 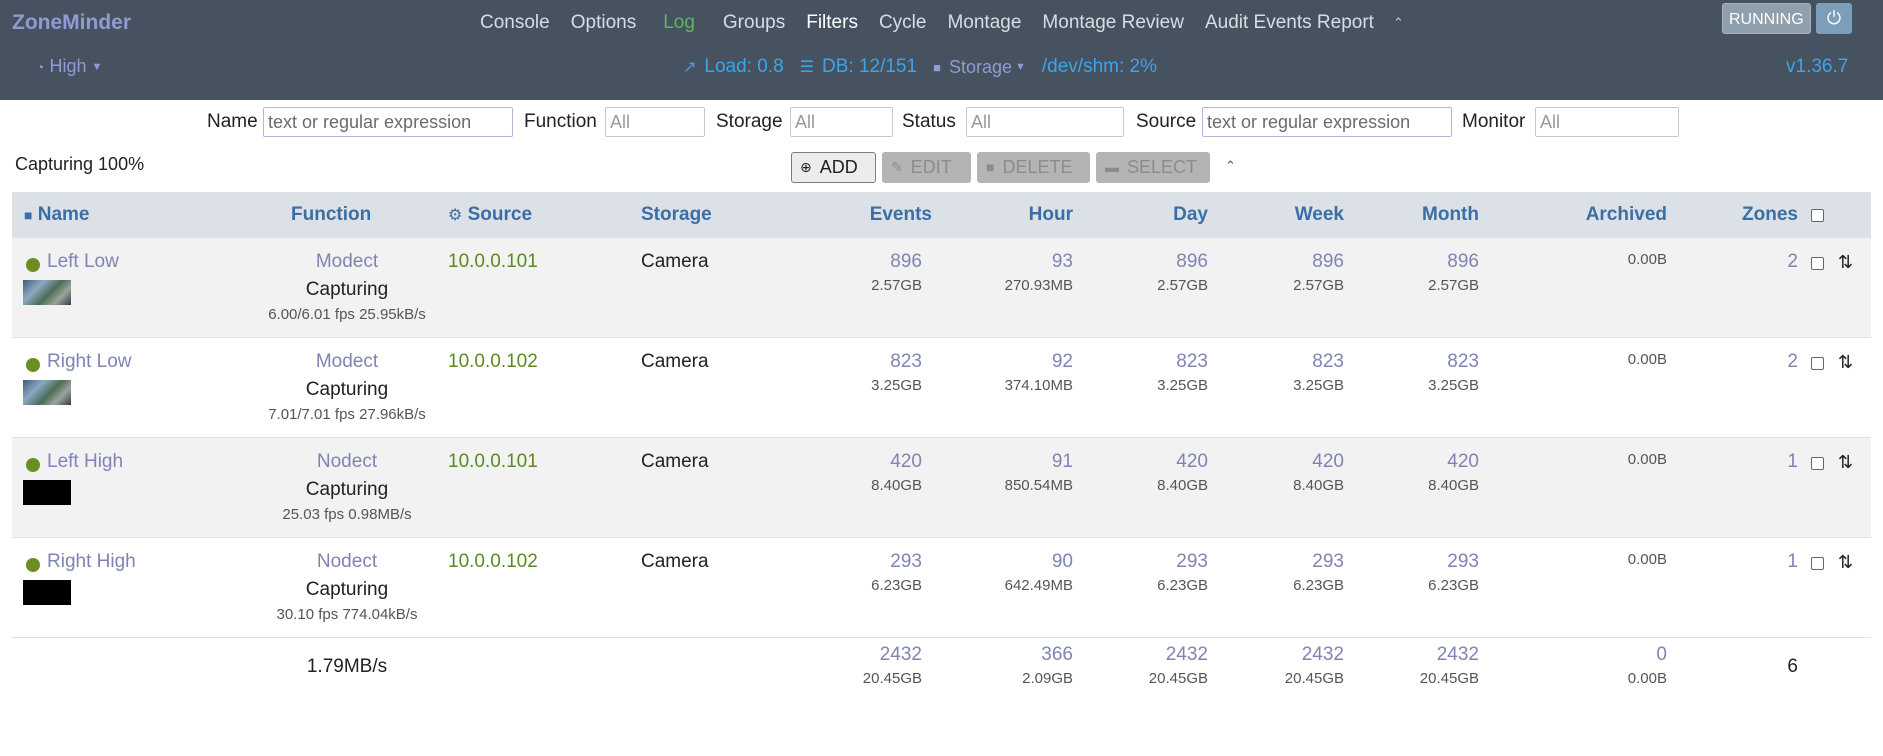 I want to click on total-archived-count: 0, so click(x=1661, y=654).